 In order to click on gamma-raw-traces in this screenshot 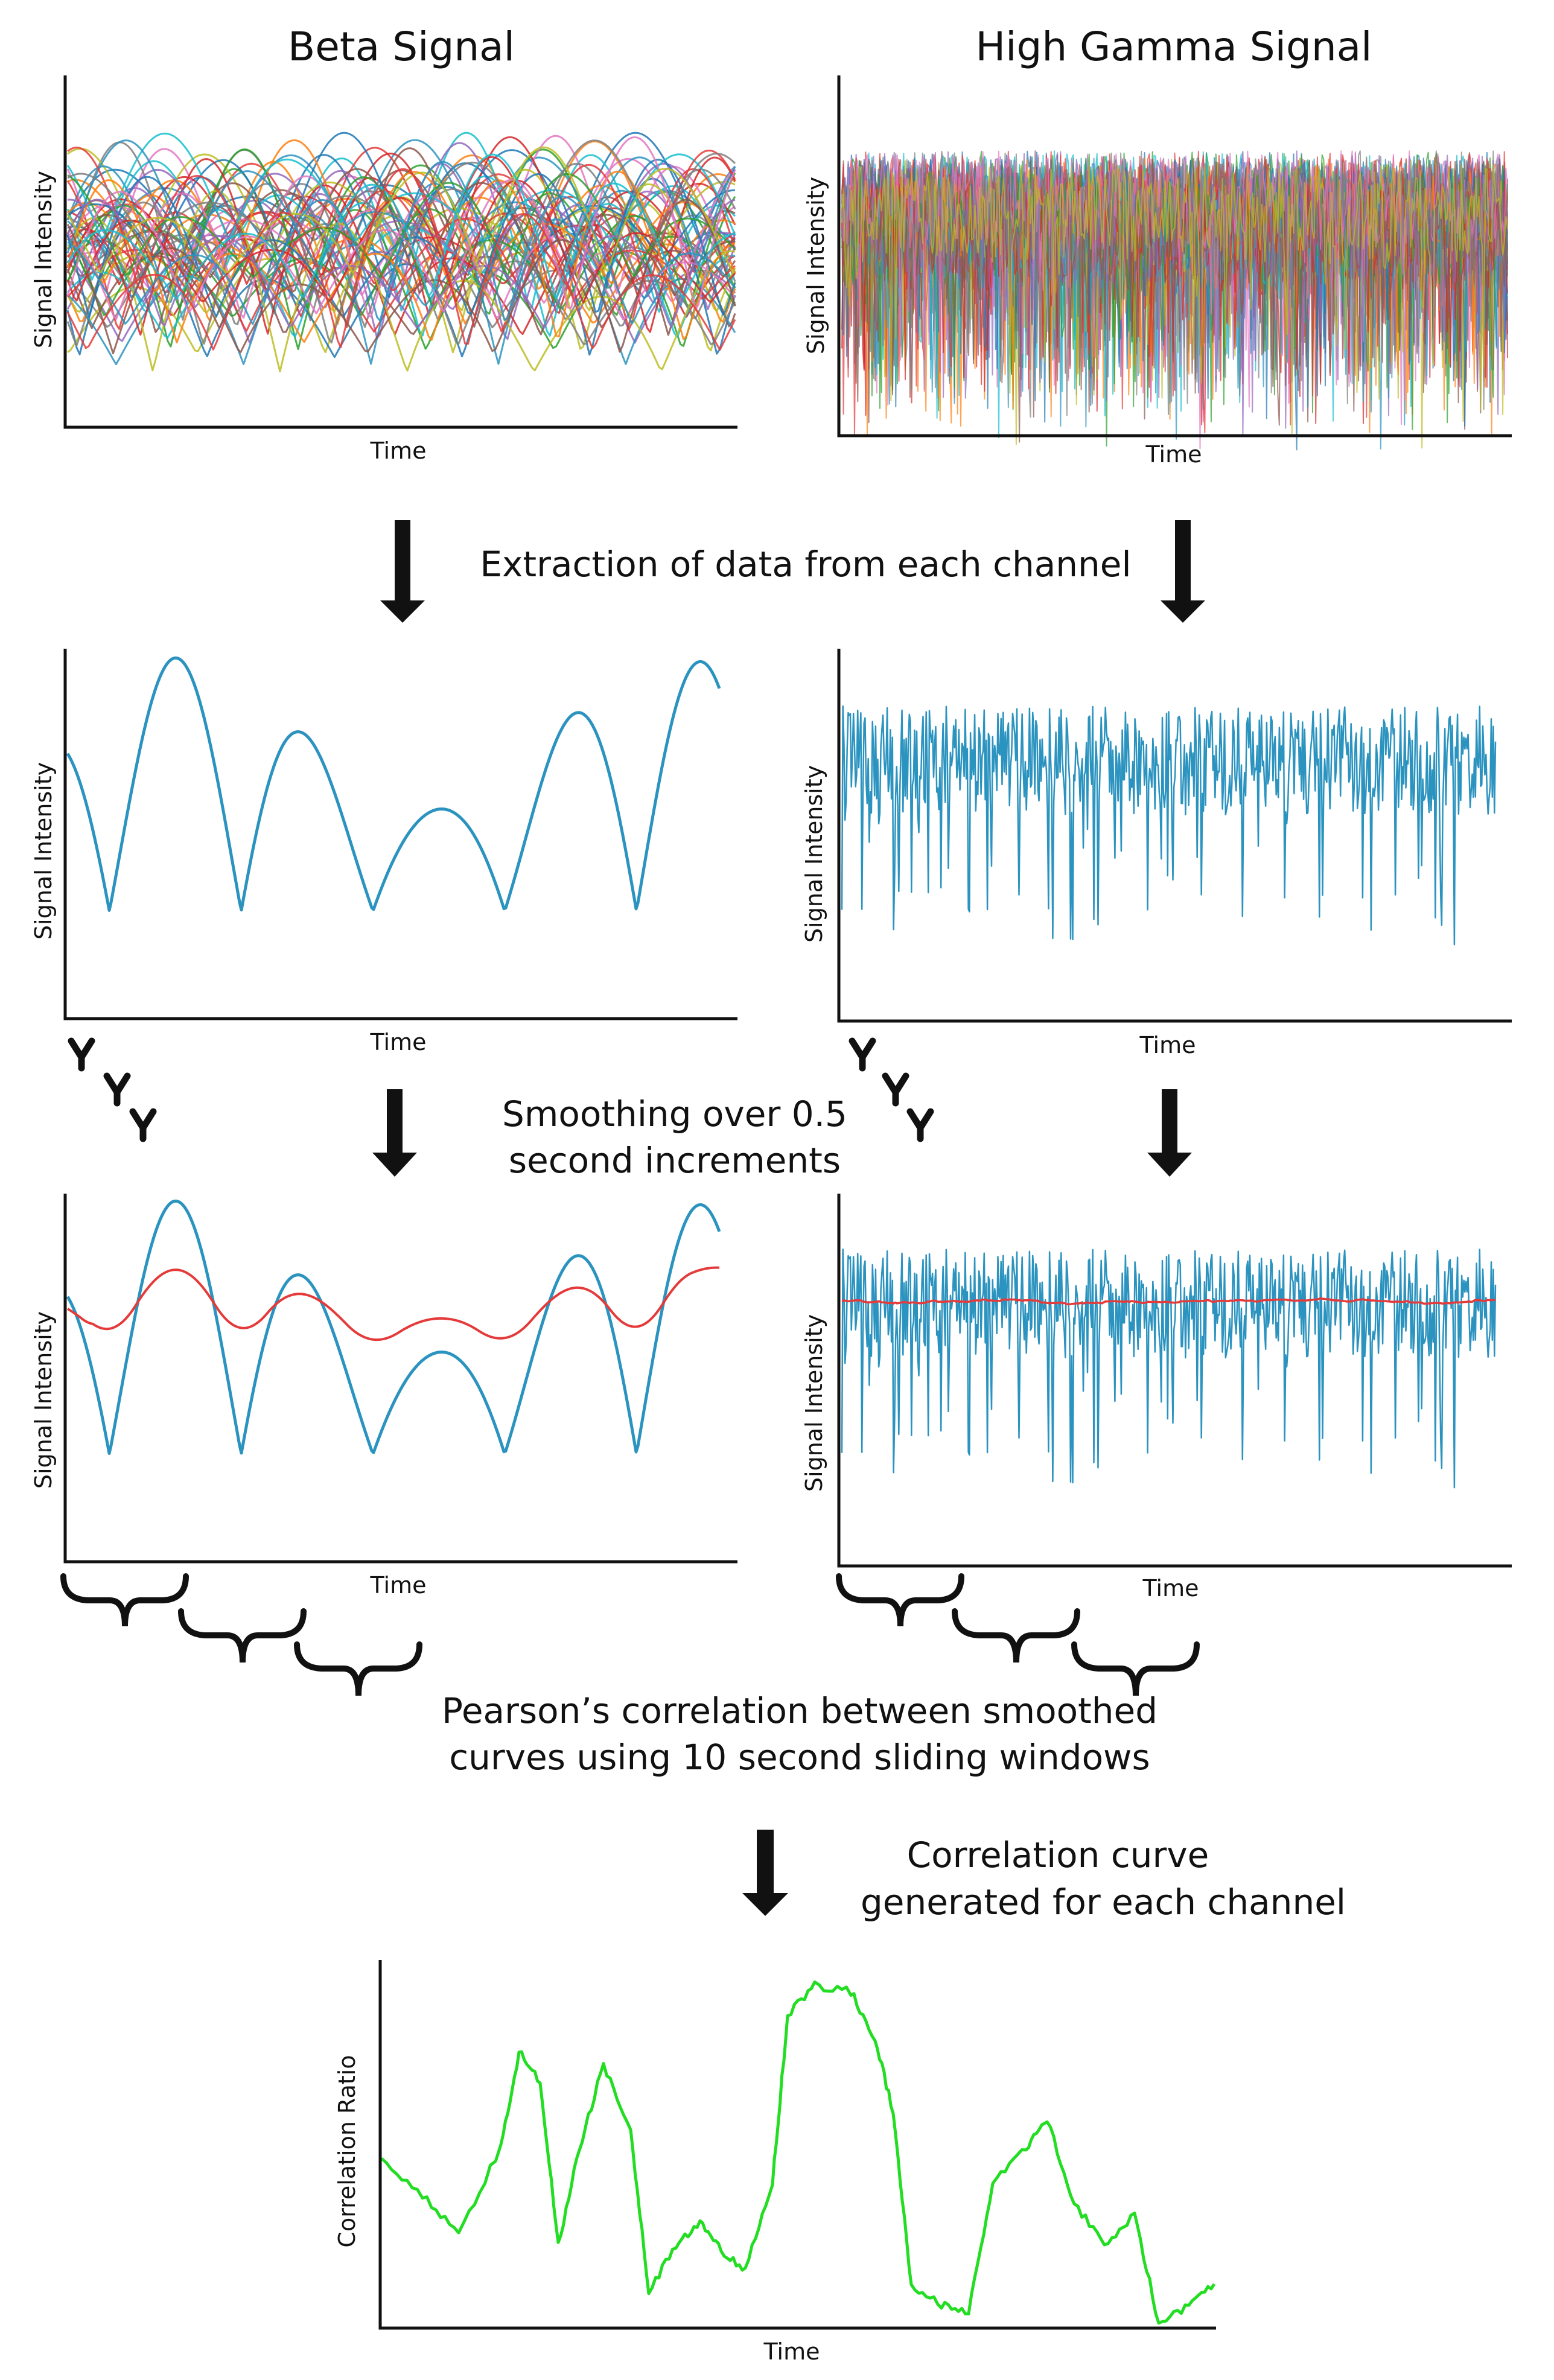, I will do `click(1174, 300)`.